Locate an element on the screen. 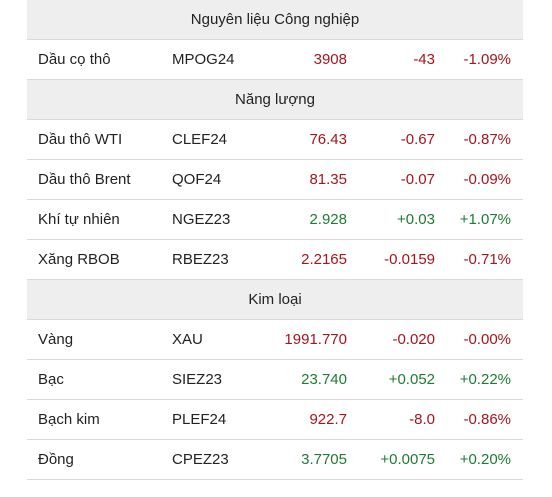 The width and height of the screenshot is (552, 497). table-row: Dầu thô WTI CLEF24 76.43 -0.67 -0.87% is located at coordinates (275, 140).